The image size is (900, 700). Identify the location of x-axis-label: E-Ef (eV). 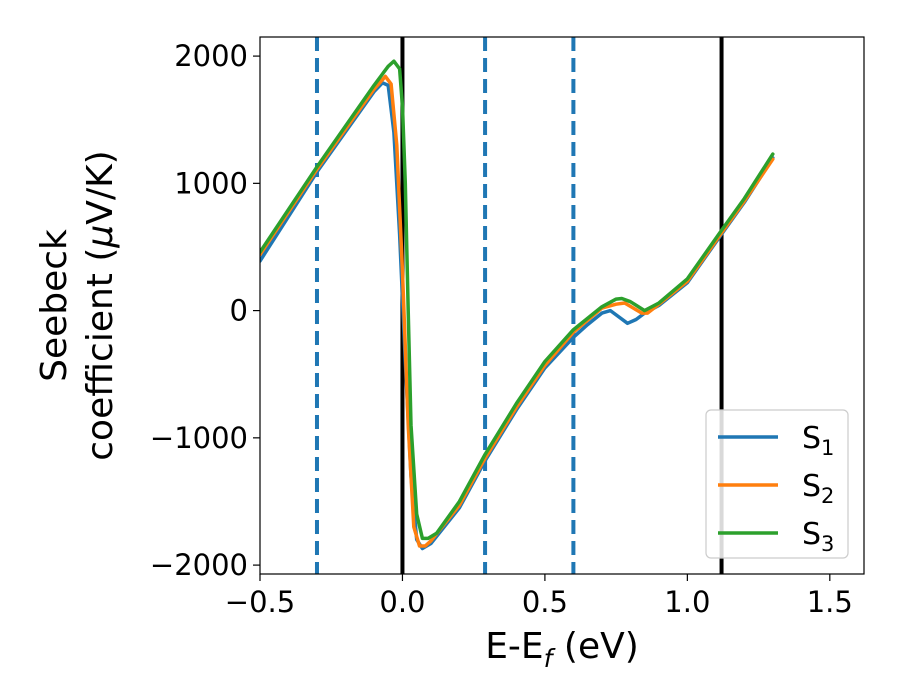
(562, 649).